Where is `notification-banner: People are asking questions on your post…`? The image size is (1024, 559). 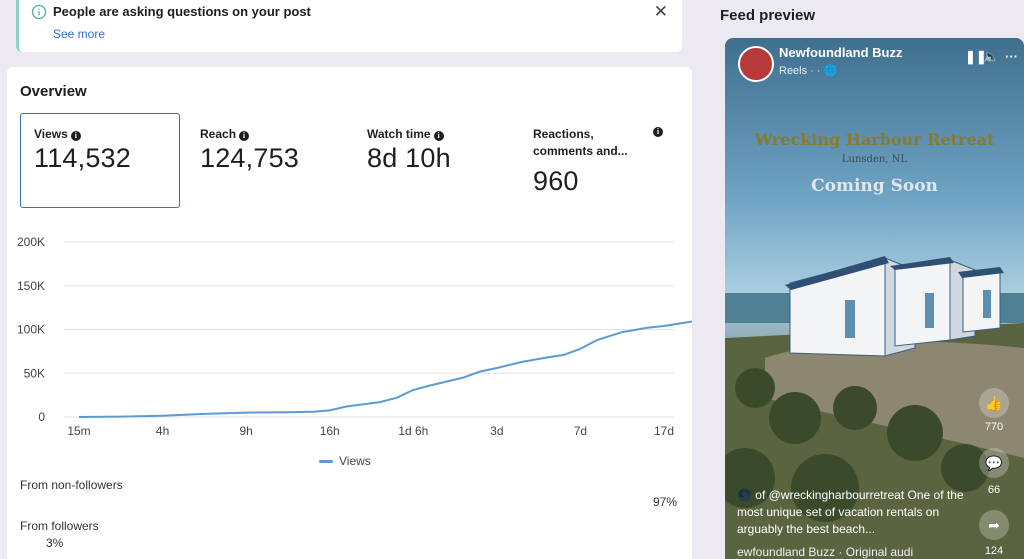
notification-banner: People are asking questions on your post… is located at coordinates (349, 26).